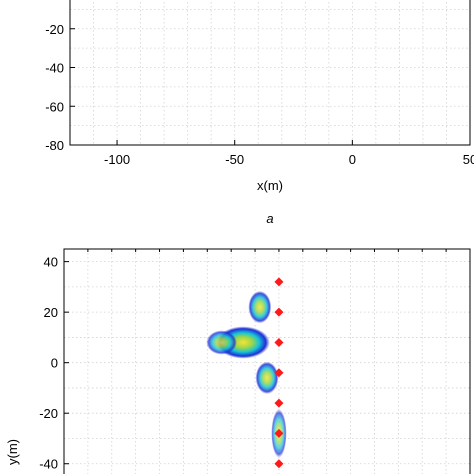  Describe the element at coordinates (117, 159) in the screenshot. I see `panel-a-xtick-label: -100` at that location.